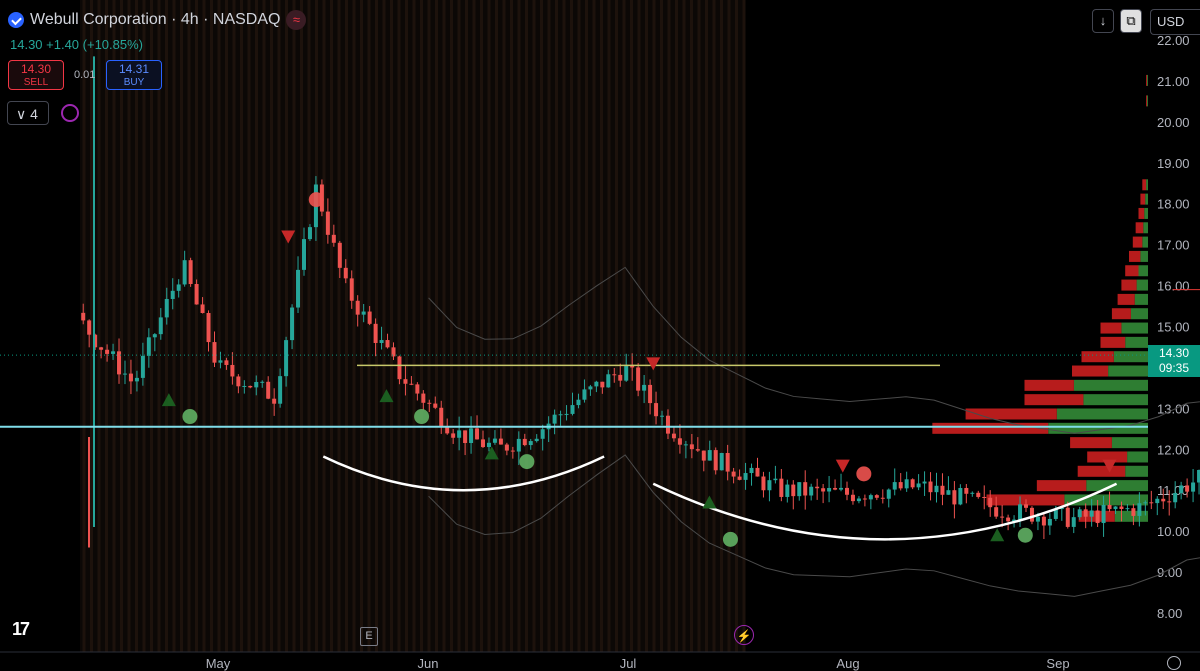 The image size is (1200, 671). What do you see at coordinates (21, 629) in the screenshot?
I see `tradingview-logo: 17` at bounding box center [21, 629].